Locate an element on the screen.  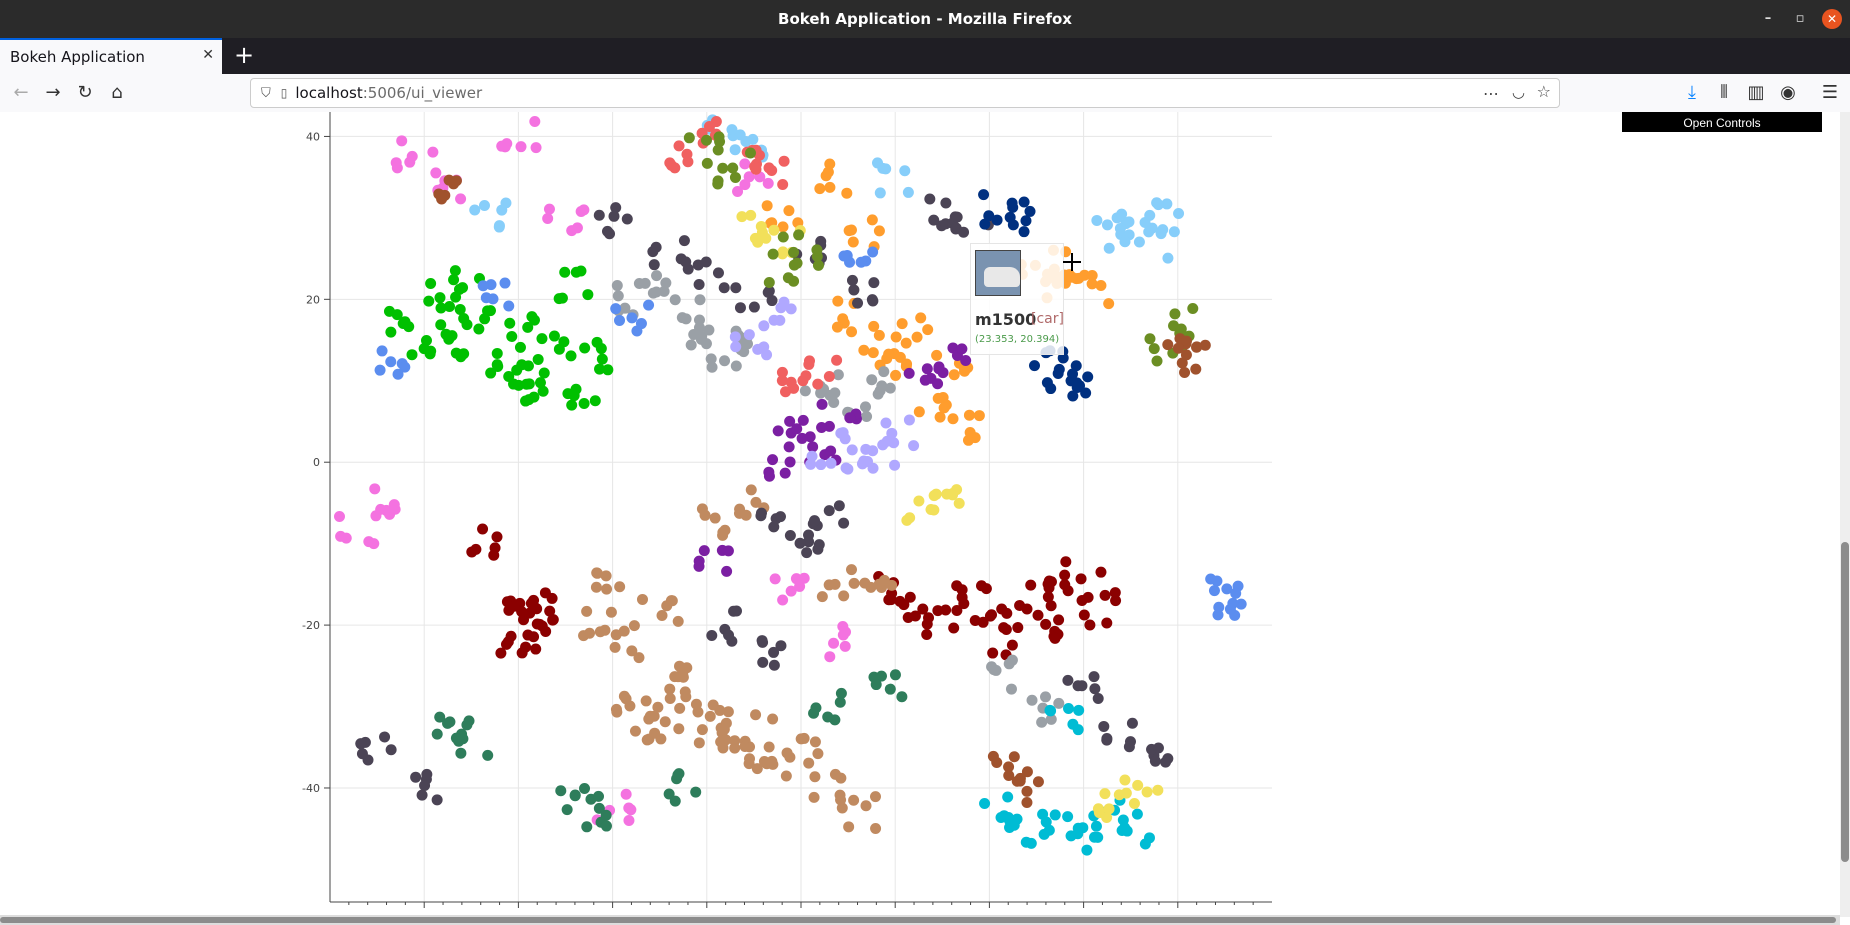
page-info-icon: ▯ is located at coordinates (284, 93).